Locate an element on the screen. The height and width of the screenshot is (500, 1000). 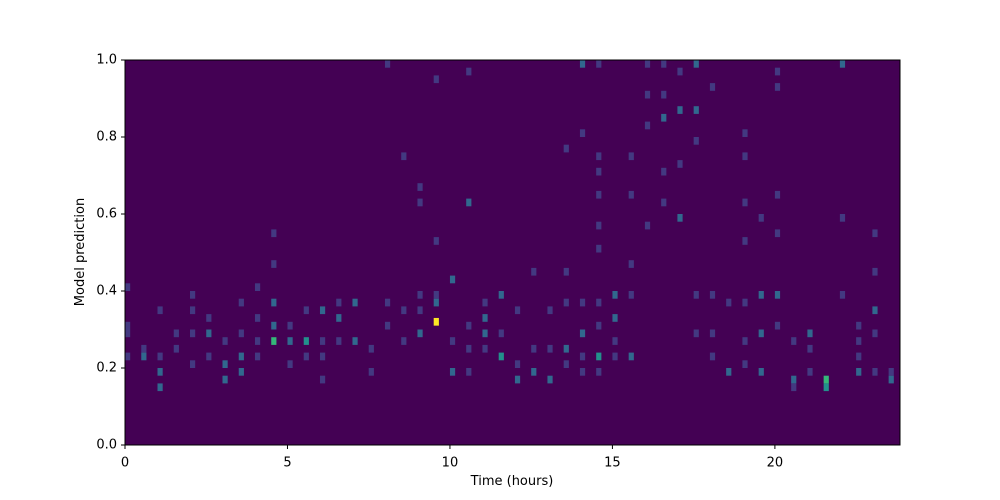
y-tick-label: 1.0 is located at coordinates (106, 60).